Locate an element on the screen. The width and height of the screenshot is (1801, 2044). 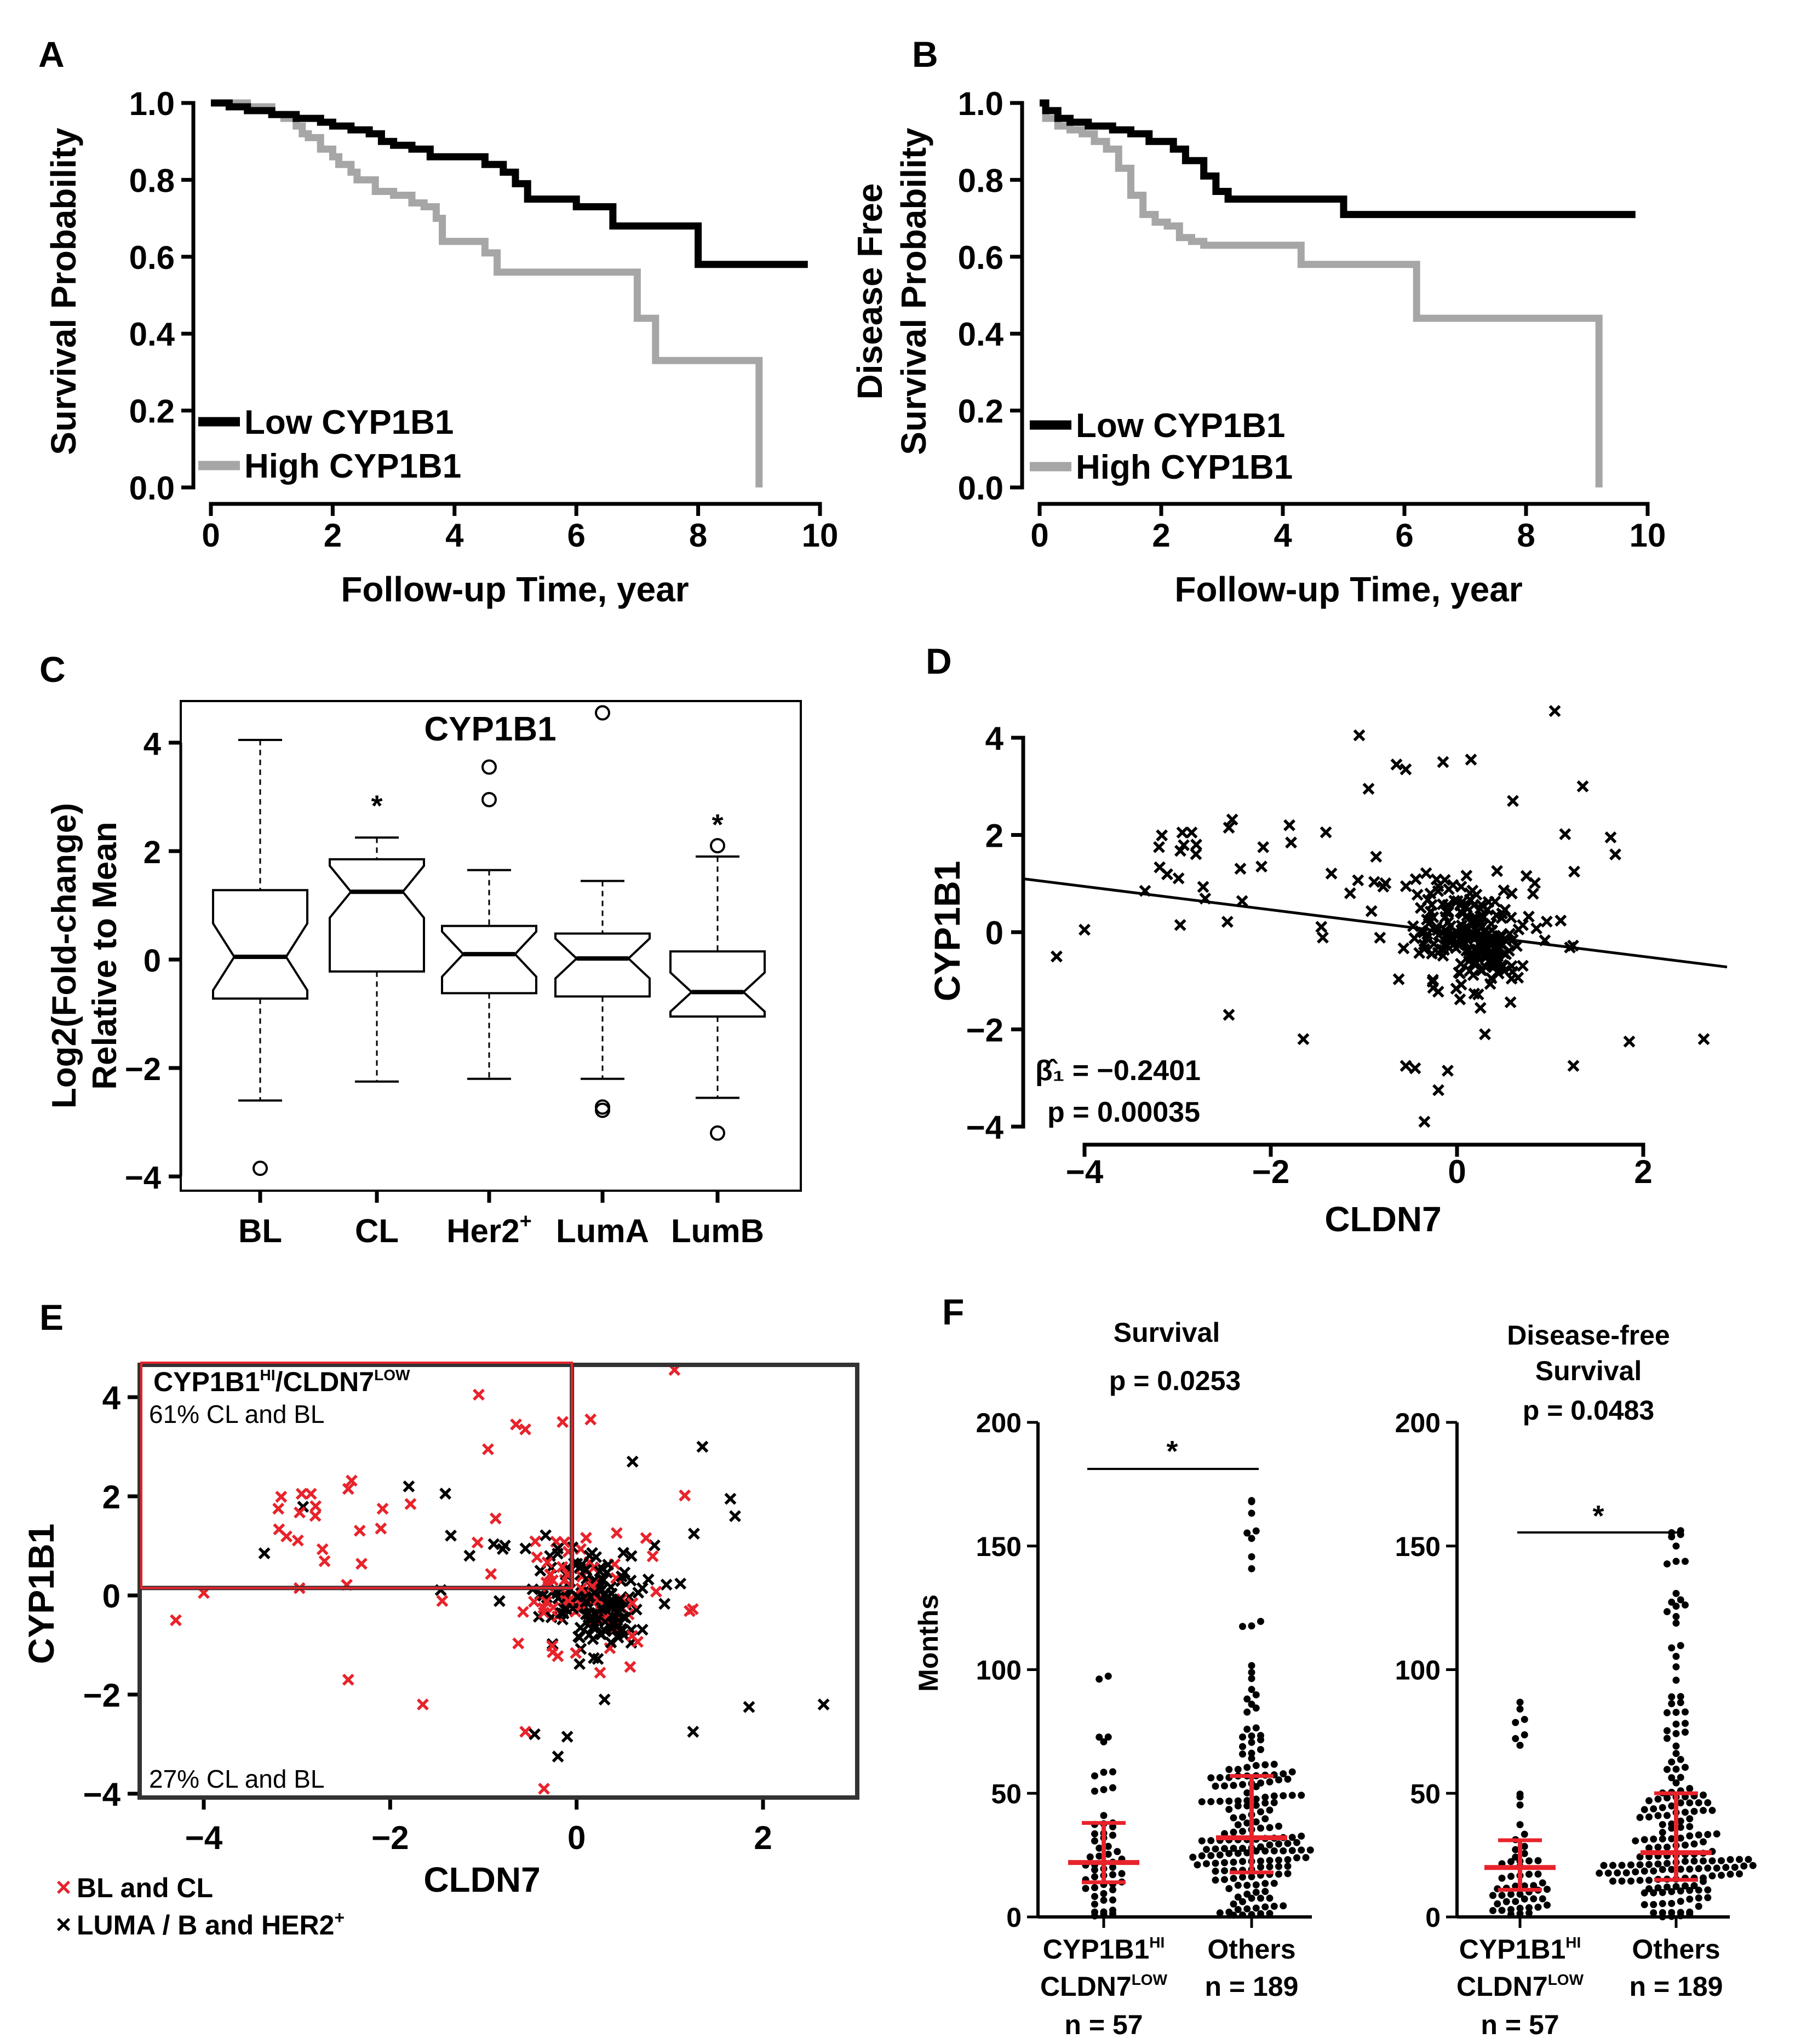
box-her2-outlier is located at coordinates (489, 767).